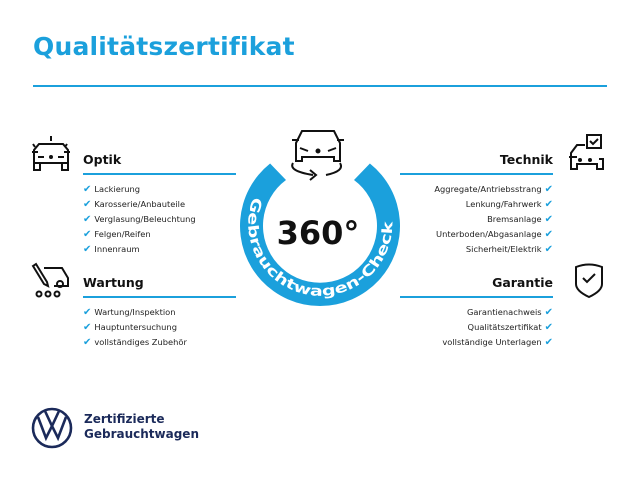 This screenshot has width=639, height=479. Describe the element at coordinates (522, 282) in the screenshot. I see `section-heading: Garantie` at that location.